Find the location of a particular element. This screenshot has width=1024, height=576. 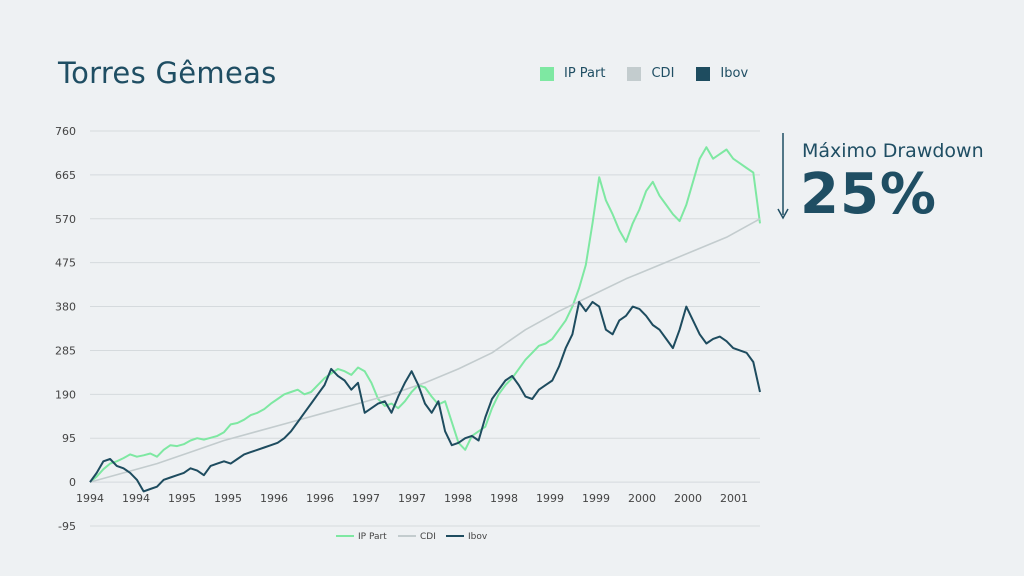

y-tick-label: 570 is located at coordinates (65, 219).